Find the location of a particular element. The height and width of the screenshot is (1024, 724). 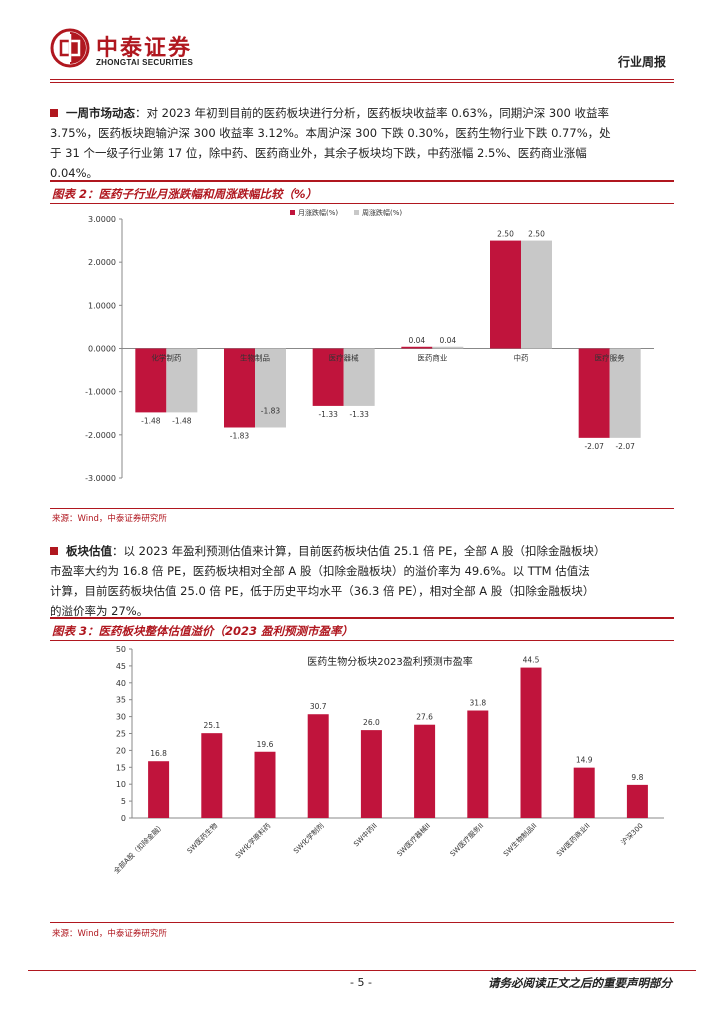

legend-label: 月涨跌幅(%) is located at coordinates (318, 212).